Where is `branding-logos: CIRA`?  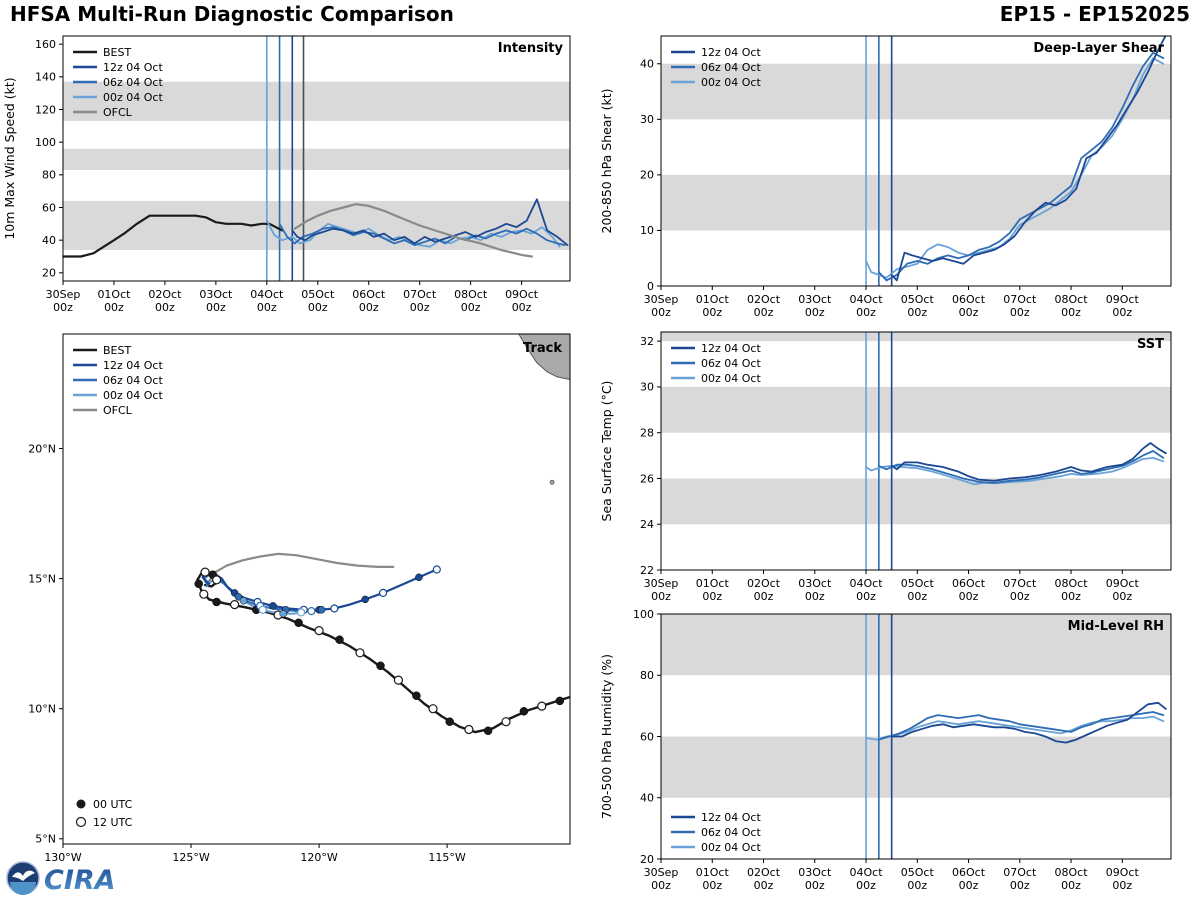 branding-logos: CIRA is located at coordinates (61, 878).